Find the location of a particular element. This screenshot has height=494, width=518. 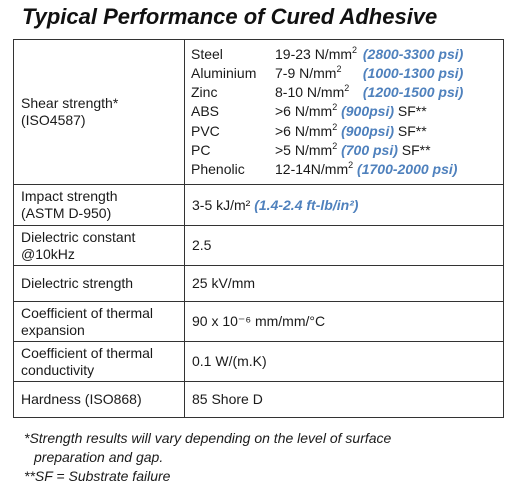

property-standard: (ASTM D-950) is located at coordinates (66, 213).